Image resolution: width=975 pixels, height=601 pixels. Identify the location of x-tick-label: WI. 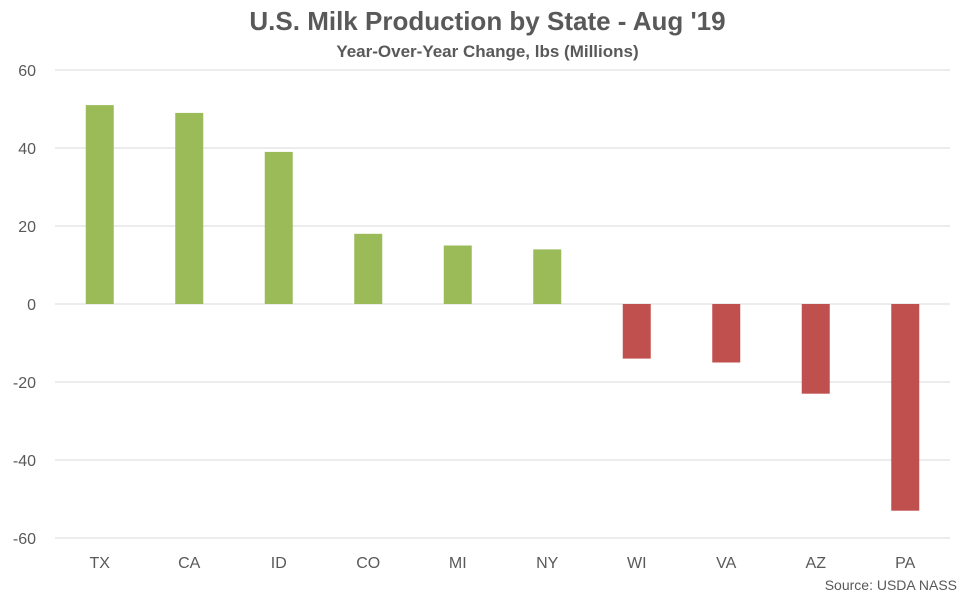
(637, 563).